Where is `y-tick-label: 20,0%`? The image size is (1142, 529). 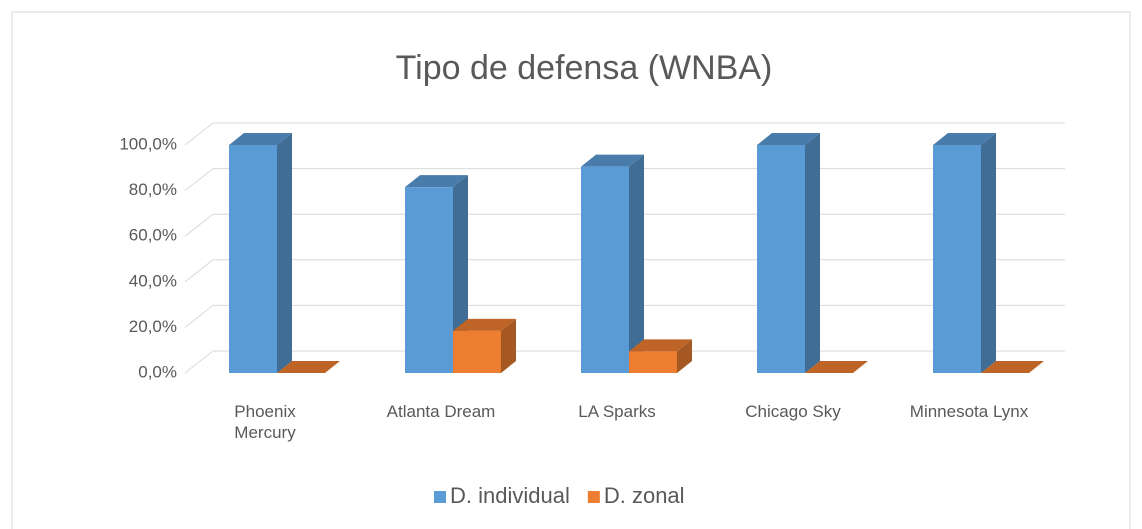
y-tick-label: 20,0% is located at coordinates (153, 326).